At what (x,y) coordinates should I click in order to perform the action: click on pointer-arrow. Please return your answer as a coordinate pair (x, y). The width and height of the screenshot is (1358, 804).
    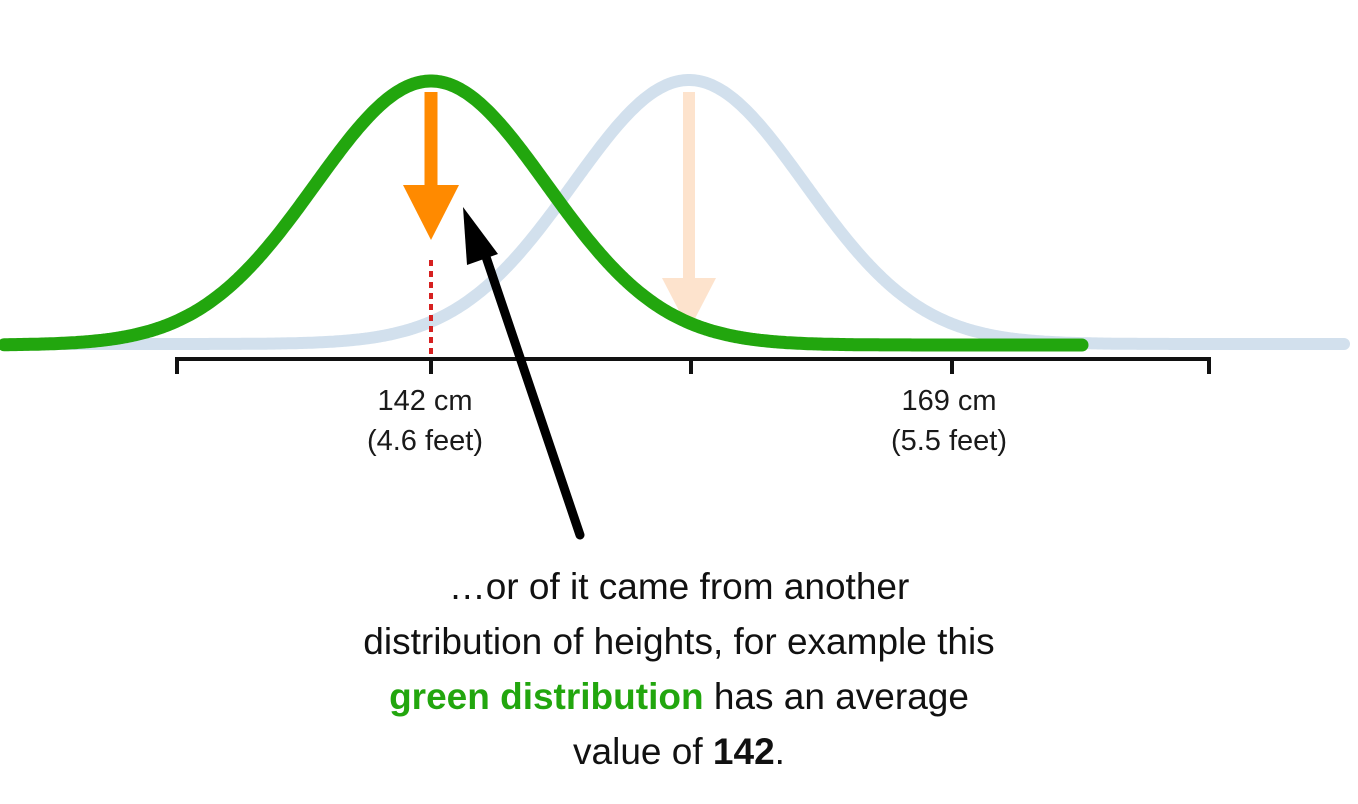
    Looking at the image, I should click on (524, 373).